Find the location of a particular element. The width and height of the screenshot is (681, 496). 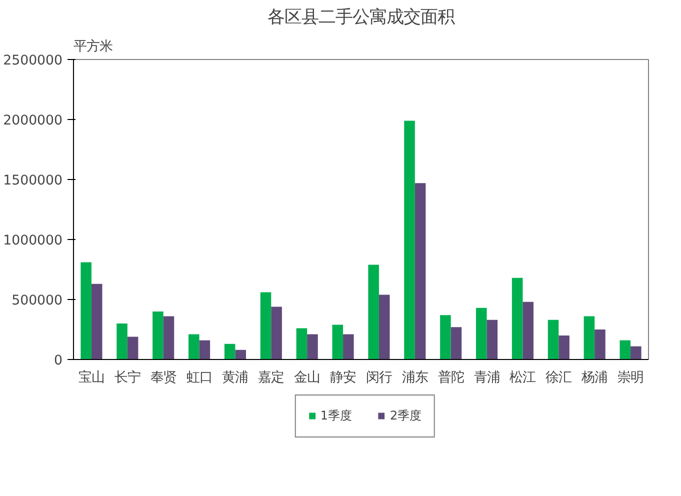

y-tick-label: 1000000 is located at coordinates (32, 241).